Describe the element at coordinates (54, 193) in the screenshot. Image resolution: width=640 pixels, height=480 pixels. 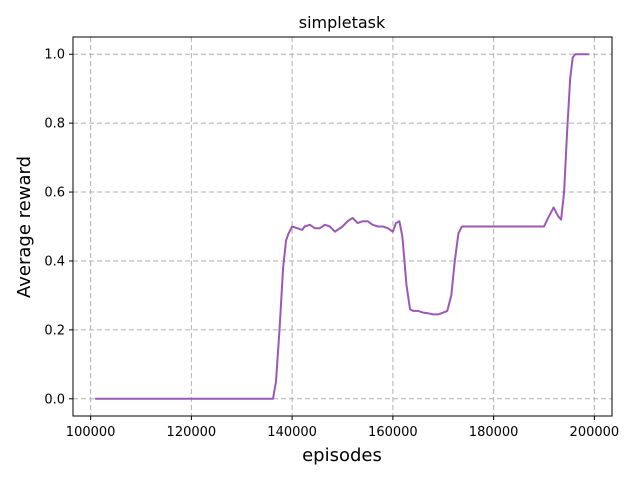
I see `y-tick-label: 0.6` at that location.